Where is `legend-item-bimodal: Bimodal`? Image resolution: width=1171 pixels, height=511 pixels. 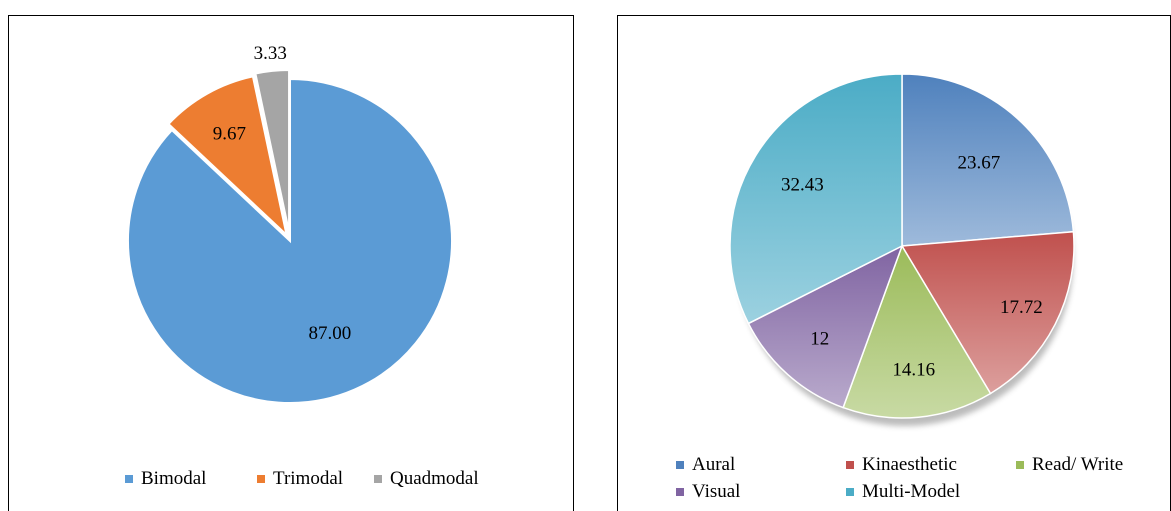 legend-item-bimodal: Bimodal is located at coordinates (165, 479).